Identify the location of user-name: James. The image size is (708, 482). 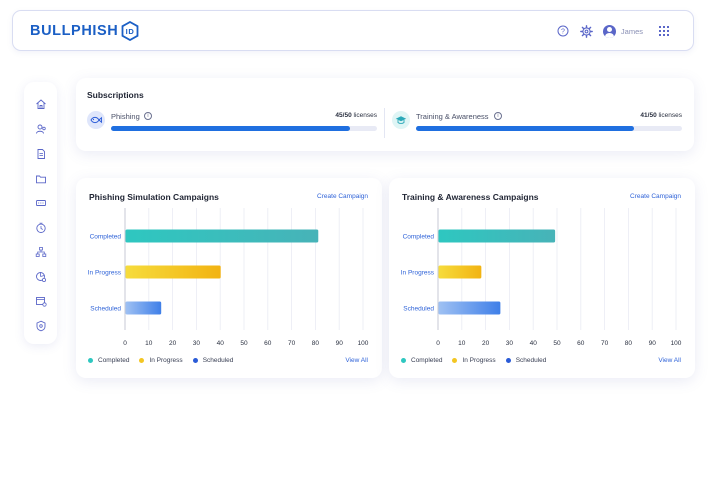
(631, 31).